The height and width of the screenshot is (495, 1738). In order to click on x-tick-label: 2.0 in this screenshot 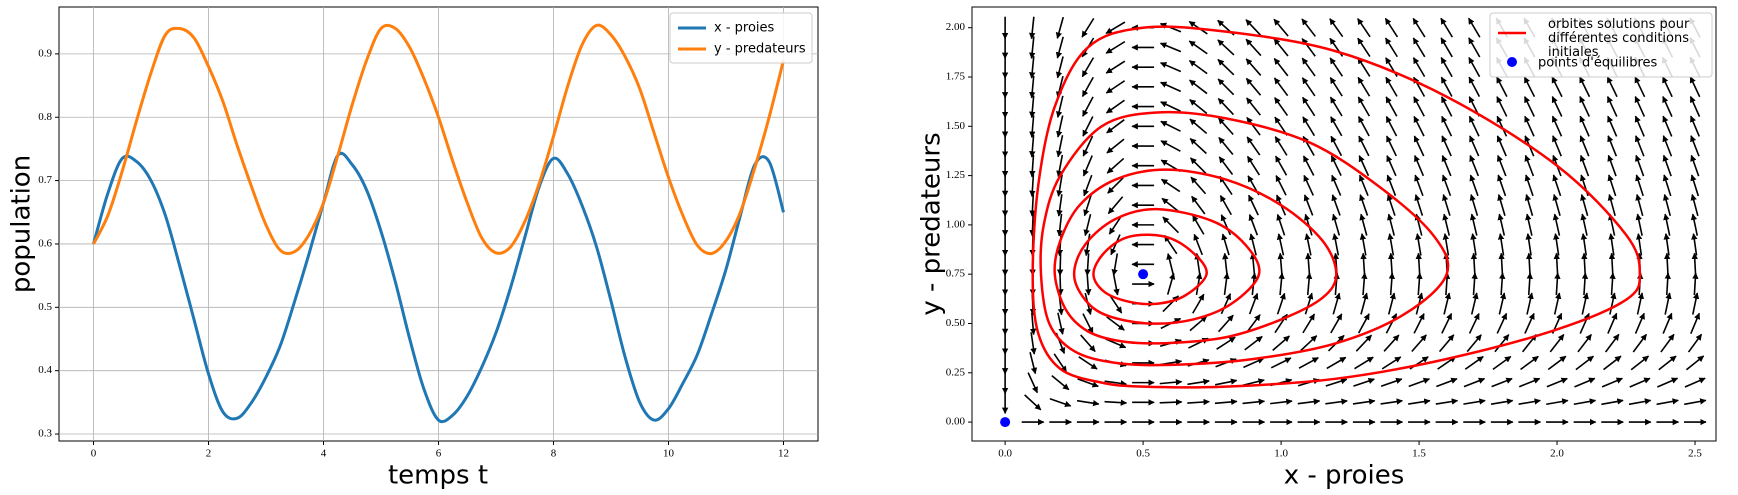, I will do `click(1557, 454)`.